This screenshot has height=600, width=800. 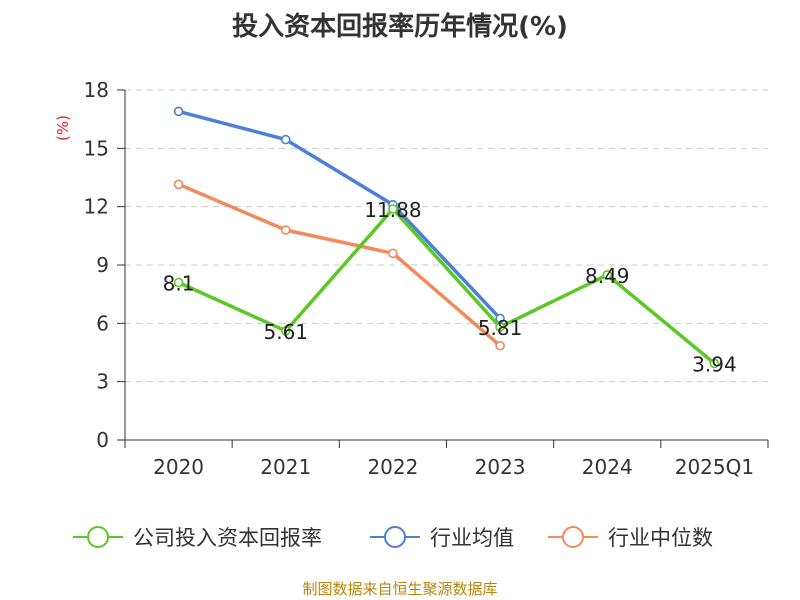 I want to click on y-tick-label: 15, so click(x=96, y=148).